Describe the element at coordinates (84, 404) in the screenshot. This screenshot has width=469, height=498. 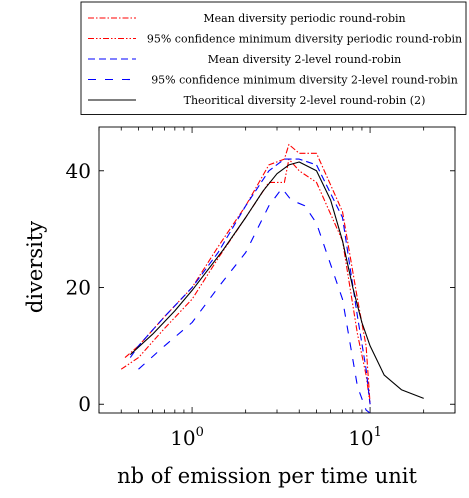
I see `y-tick-label: 0` at that location.